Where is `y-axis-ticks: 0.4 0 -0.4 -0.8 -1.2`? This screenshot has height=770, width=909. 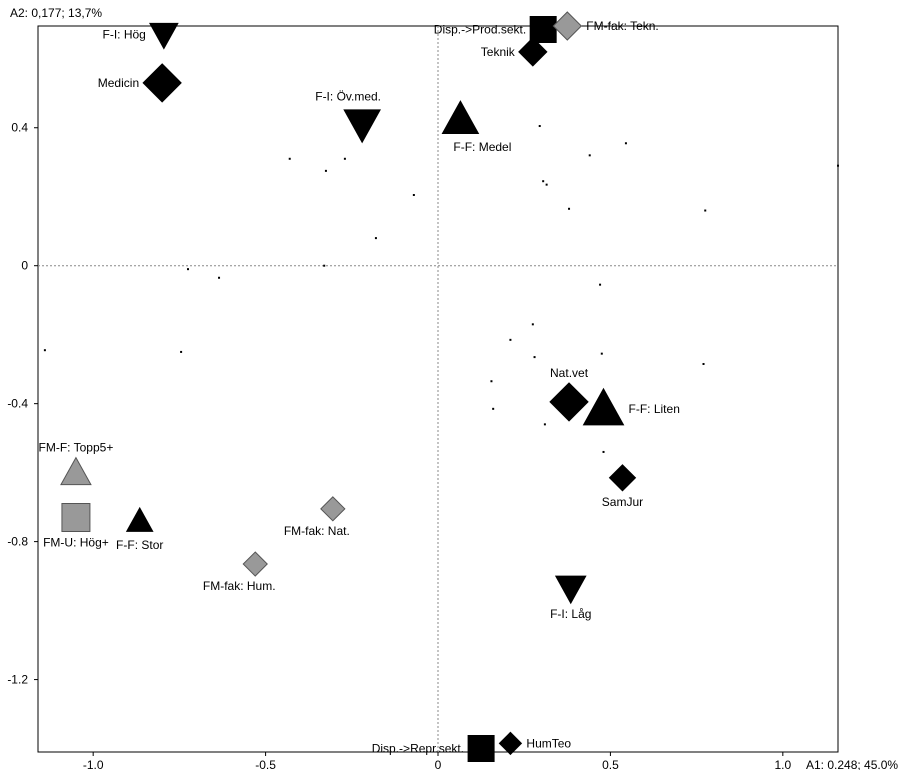
y-axis-ticks: 0.4 0 -0.4 -0.8 -1.2 is located at coordinates (22, 404).